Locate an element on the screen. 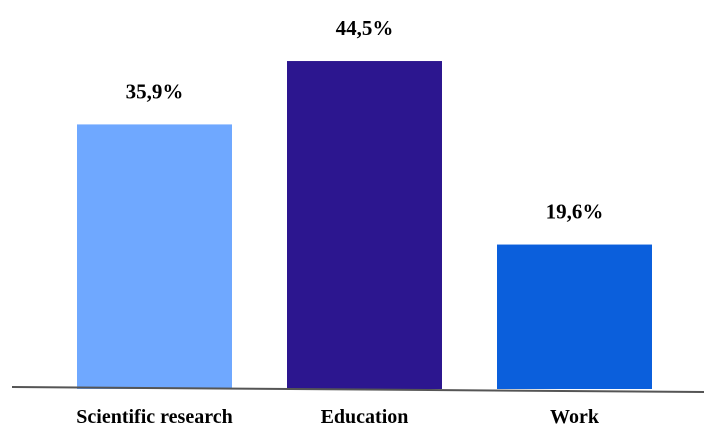 The width and height of the screenshot is (704, 428). category-label-education: Education is located at coordinates (365, 417).